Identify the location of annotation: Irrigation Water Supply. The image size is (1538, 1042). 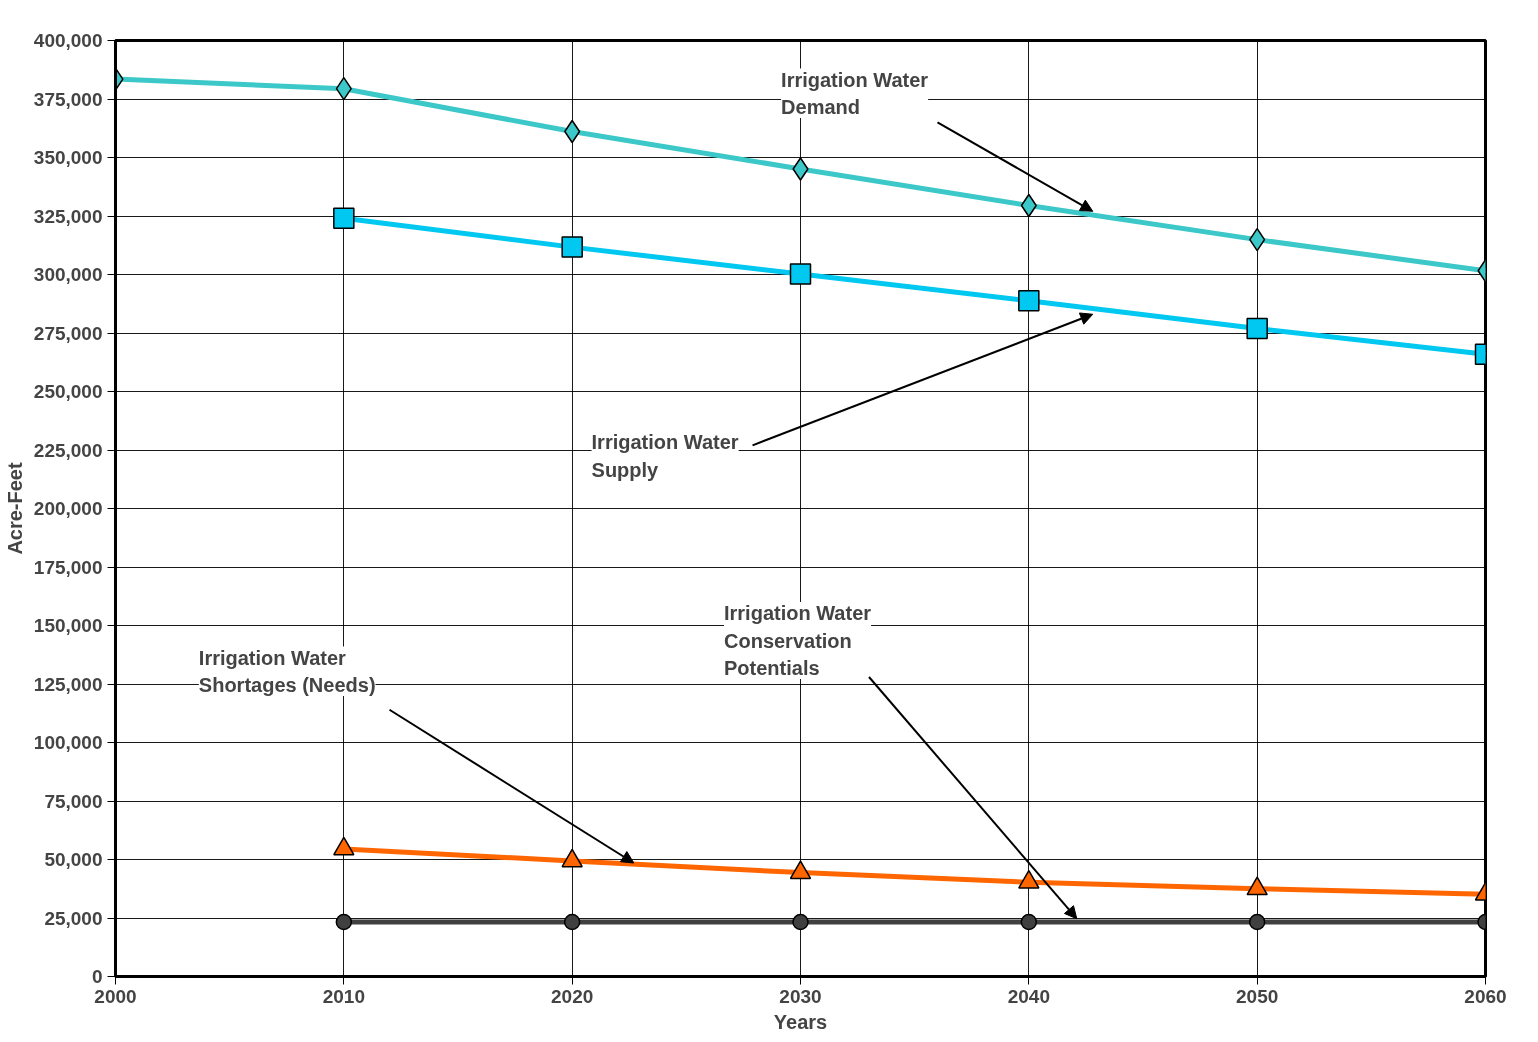
(665, 456).